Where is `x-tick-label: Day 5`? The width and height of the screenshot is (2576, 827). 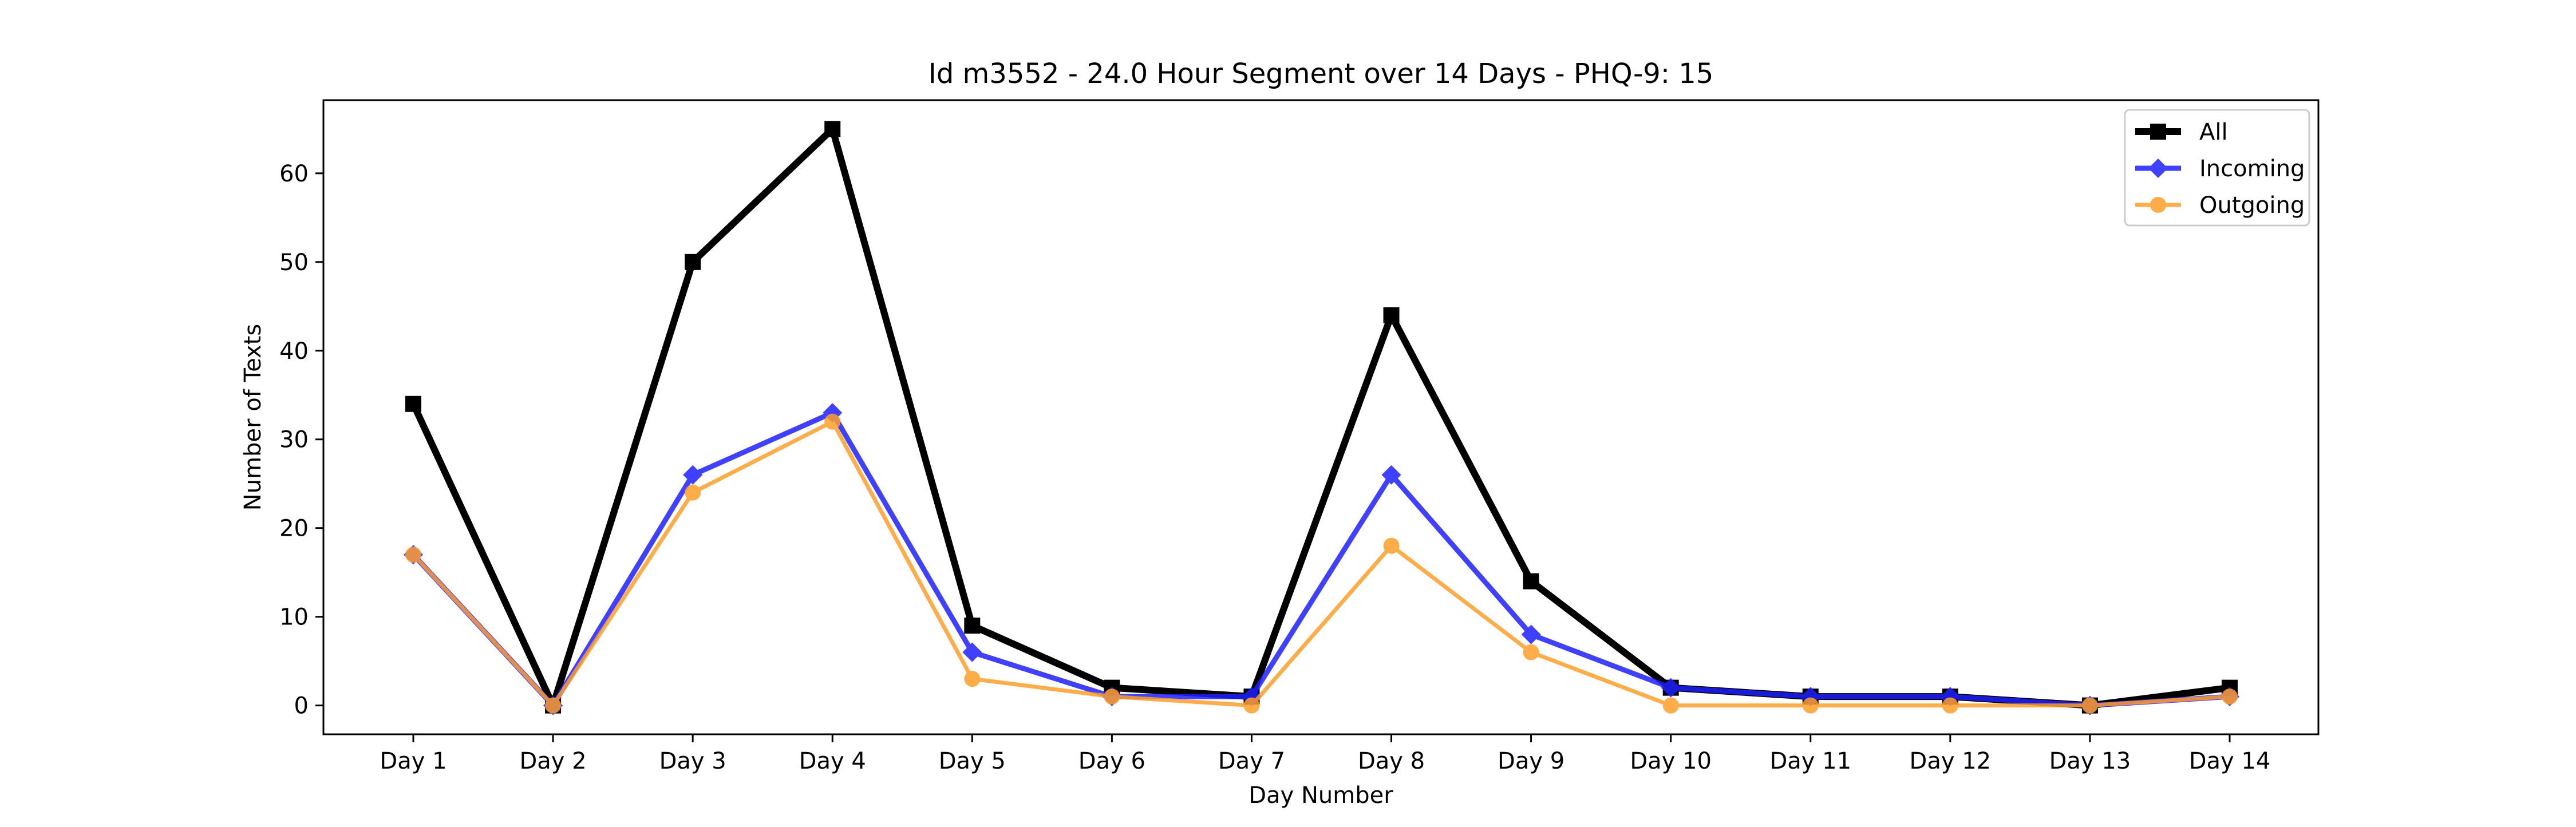 x-tick-label: Day 5 is located at coordinates (972, 761).